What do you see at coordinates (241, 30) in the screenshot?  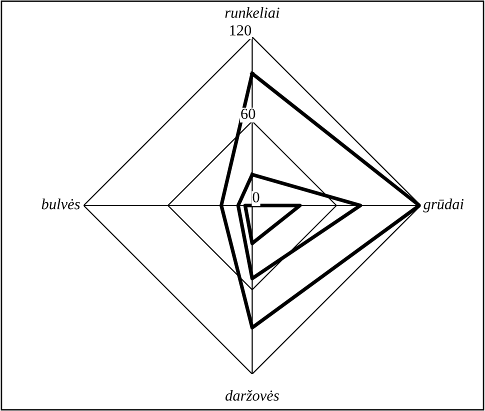 I see `y-tick-label: 120` at bounding box center [241, 30].